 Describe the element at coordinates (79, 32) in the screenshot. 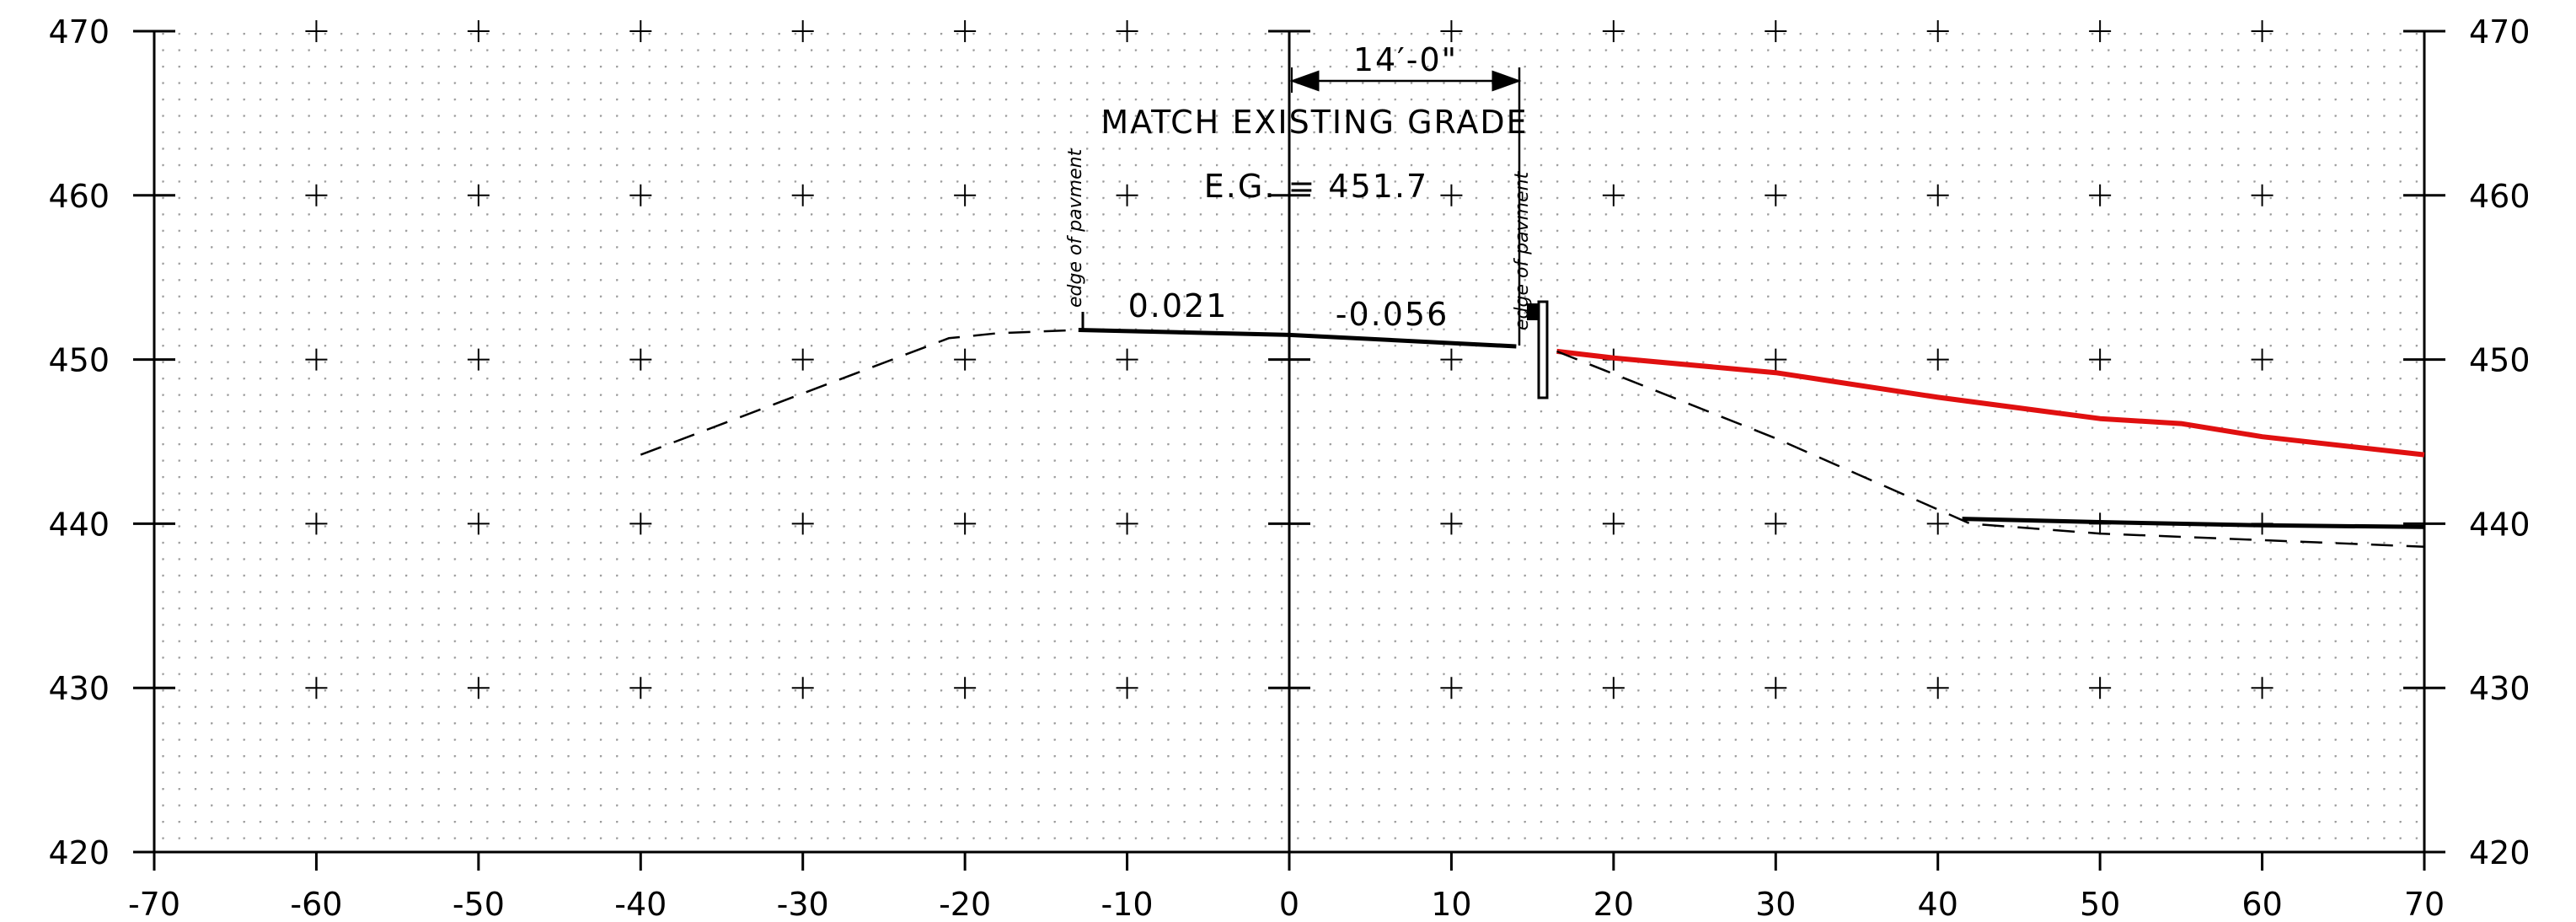

I see `y-tick-label-left: 470` at that location.